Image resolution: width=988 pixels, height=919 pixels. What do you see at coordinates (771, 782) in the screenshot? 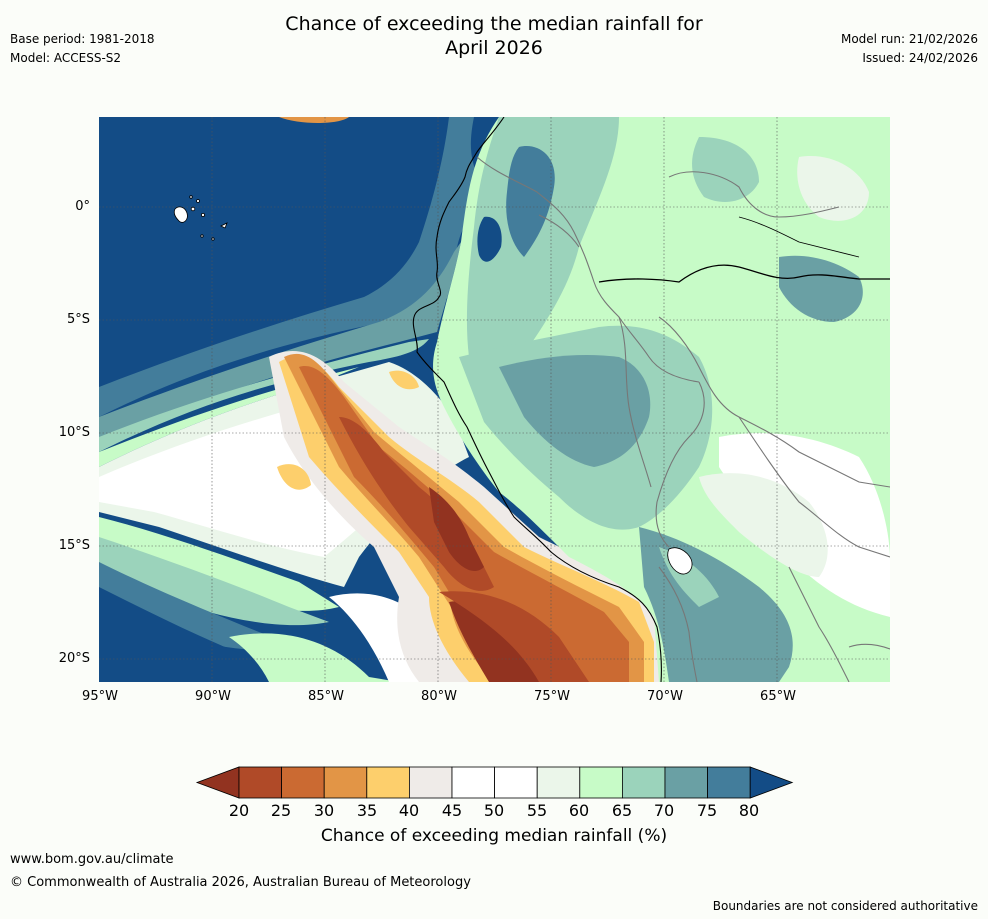
I see `colorbar-arrow-high` at bounding box center [771, 782].